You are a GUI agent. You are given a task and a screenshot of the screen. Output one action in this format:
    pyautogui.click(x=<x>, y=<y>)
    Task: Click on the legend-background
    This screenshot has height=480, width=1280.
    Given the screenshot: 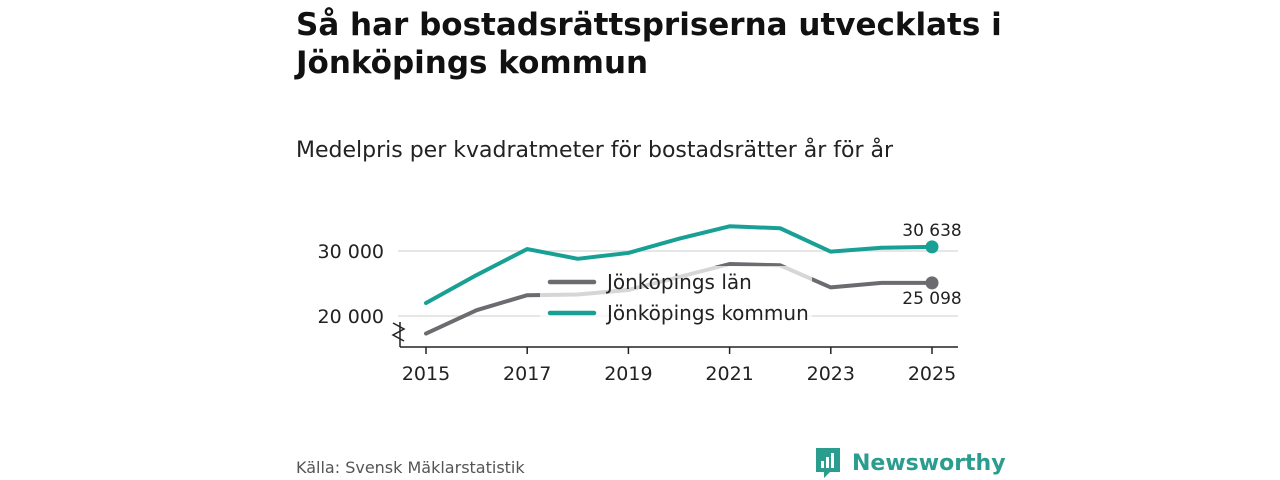 What is the action you would take?
    pyautogui.click(x=676, y=297)
    